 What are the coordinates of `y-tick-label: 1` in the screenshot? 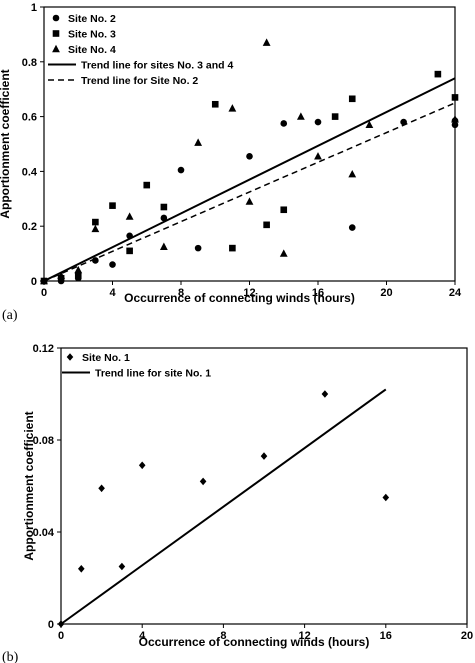 It's located at (34, 8).